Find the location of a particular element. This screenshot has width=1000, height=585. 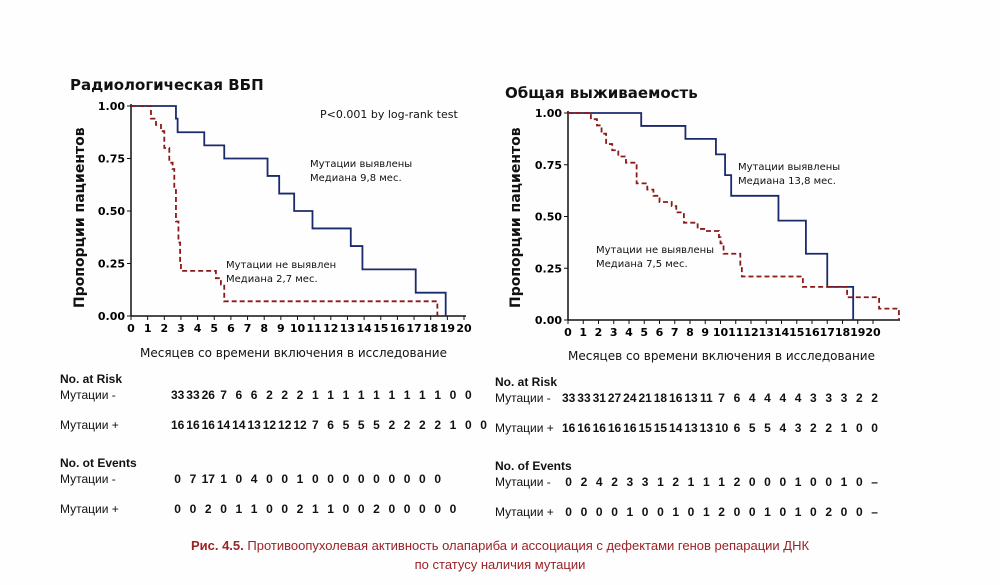

events-row-mutation-positive: Мутации +0 0 0 0 1 0 0 1 0 1 2 0 0 1 0 1 0 2 0 0– is located at coordinates (688, 512).